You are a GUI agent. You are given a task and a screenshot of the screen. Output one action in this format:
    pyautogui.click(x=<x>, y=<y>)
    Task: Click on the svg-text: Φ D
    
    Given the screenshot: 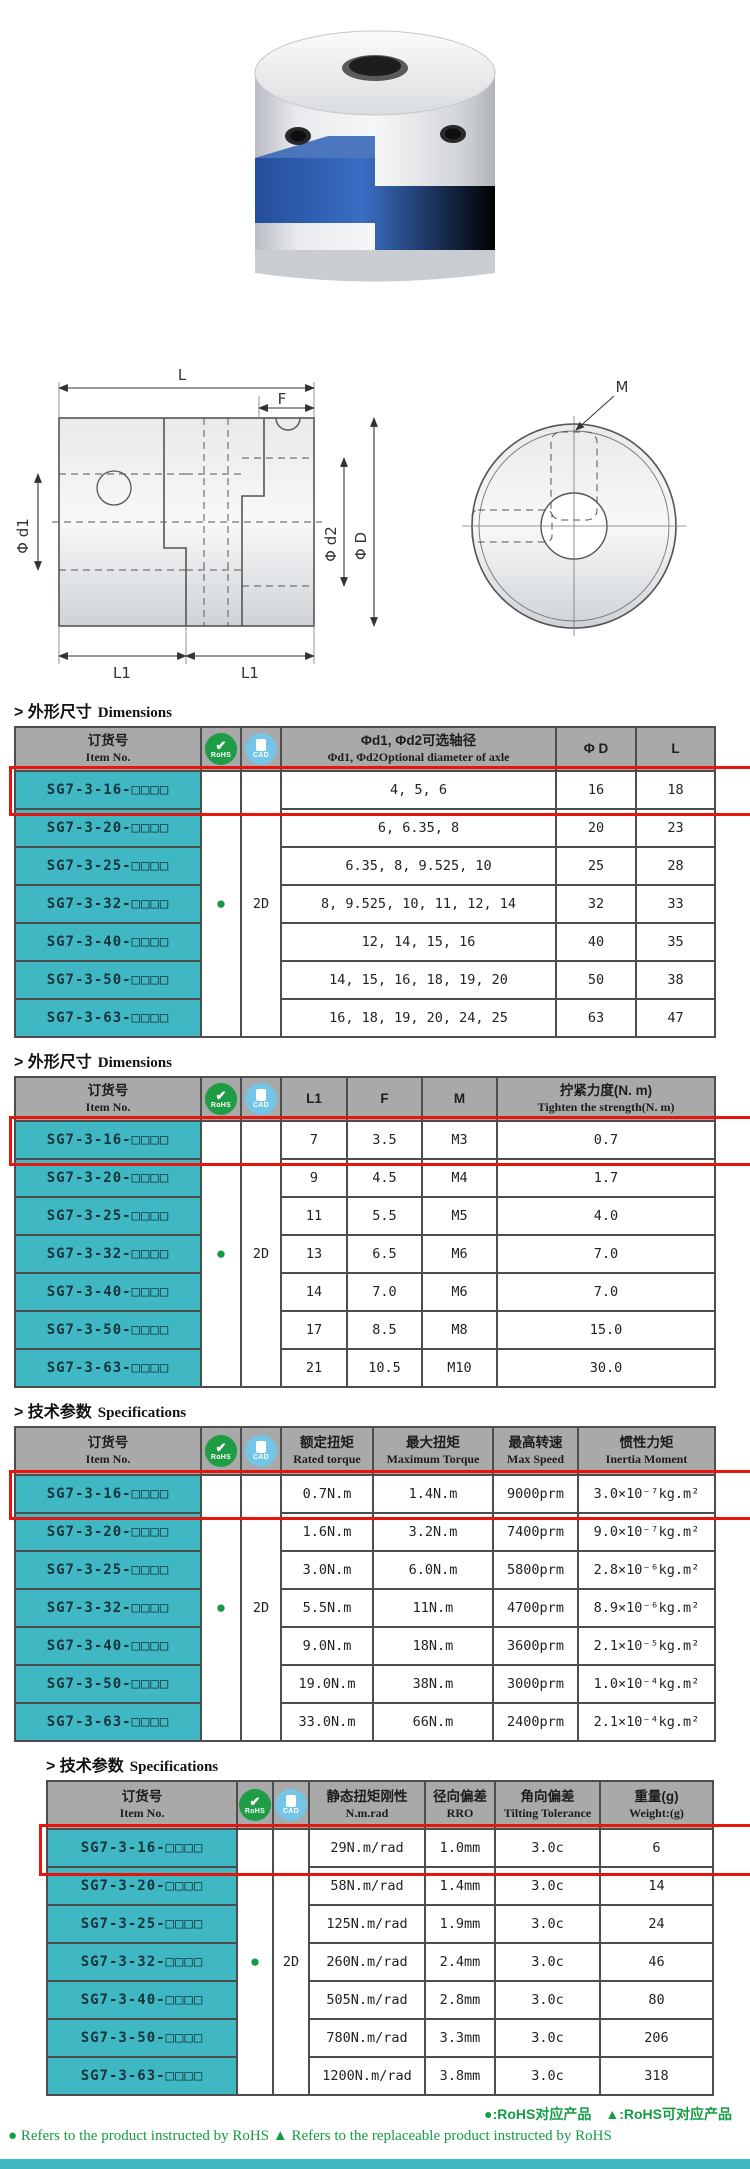 What is the action you would take?
    pyautogui.click(x=361, y=546)
    